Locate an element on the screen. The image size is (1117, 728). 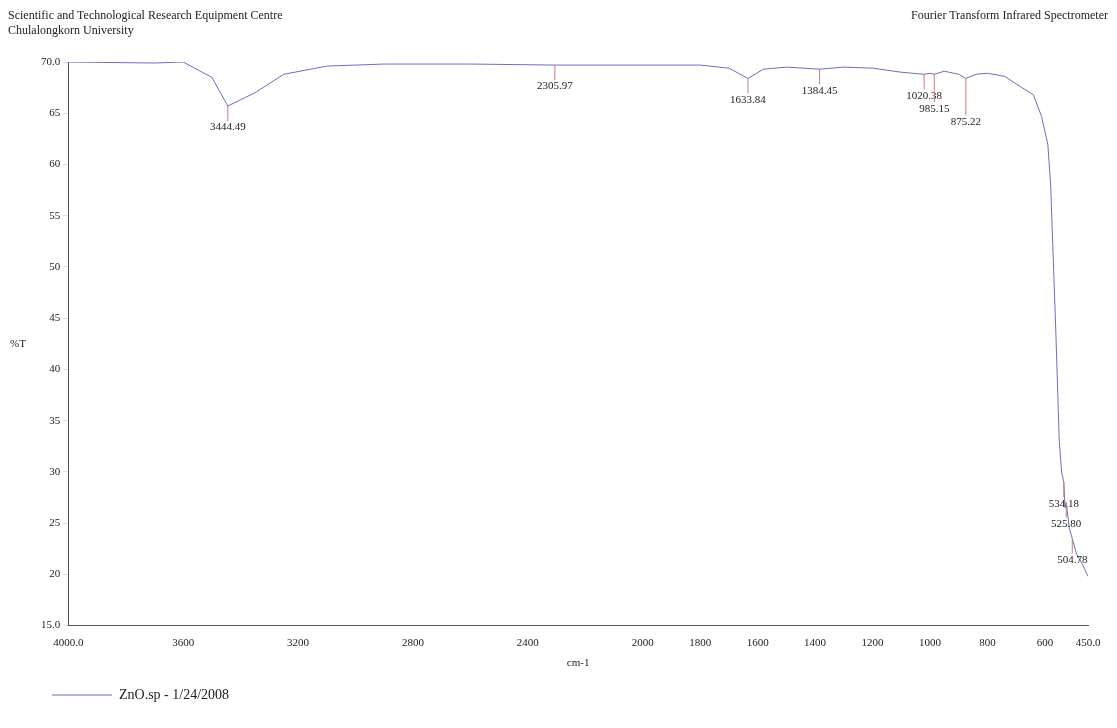
annotation: 875.22 is located at coordinates (965, 120).